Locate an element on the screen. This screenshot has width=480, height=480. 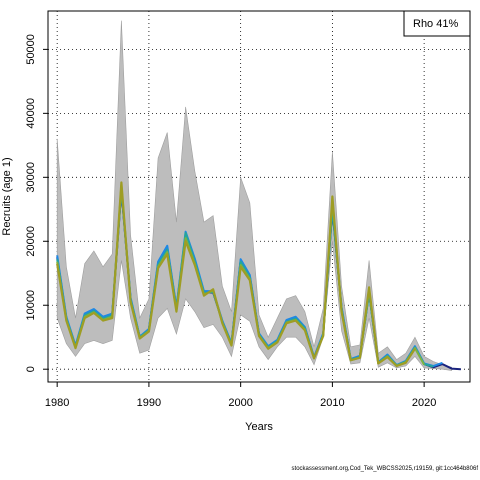
y-tick-label: 50000 is located at coordinates (31, 49).